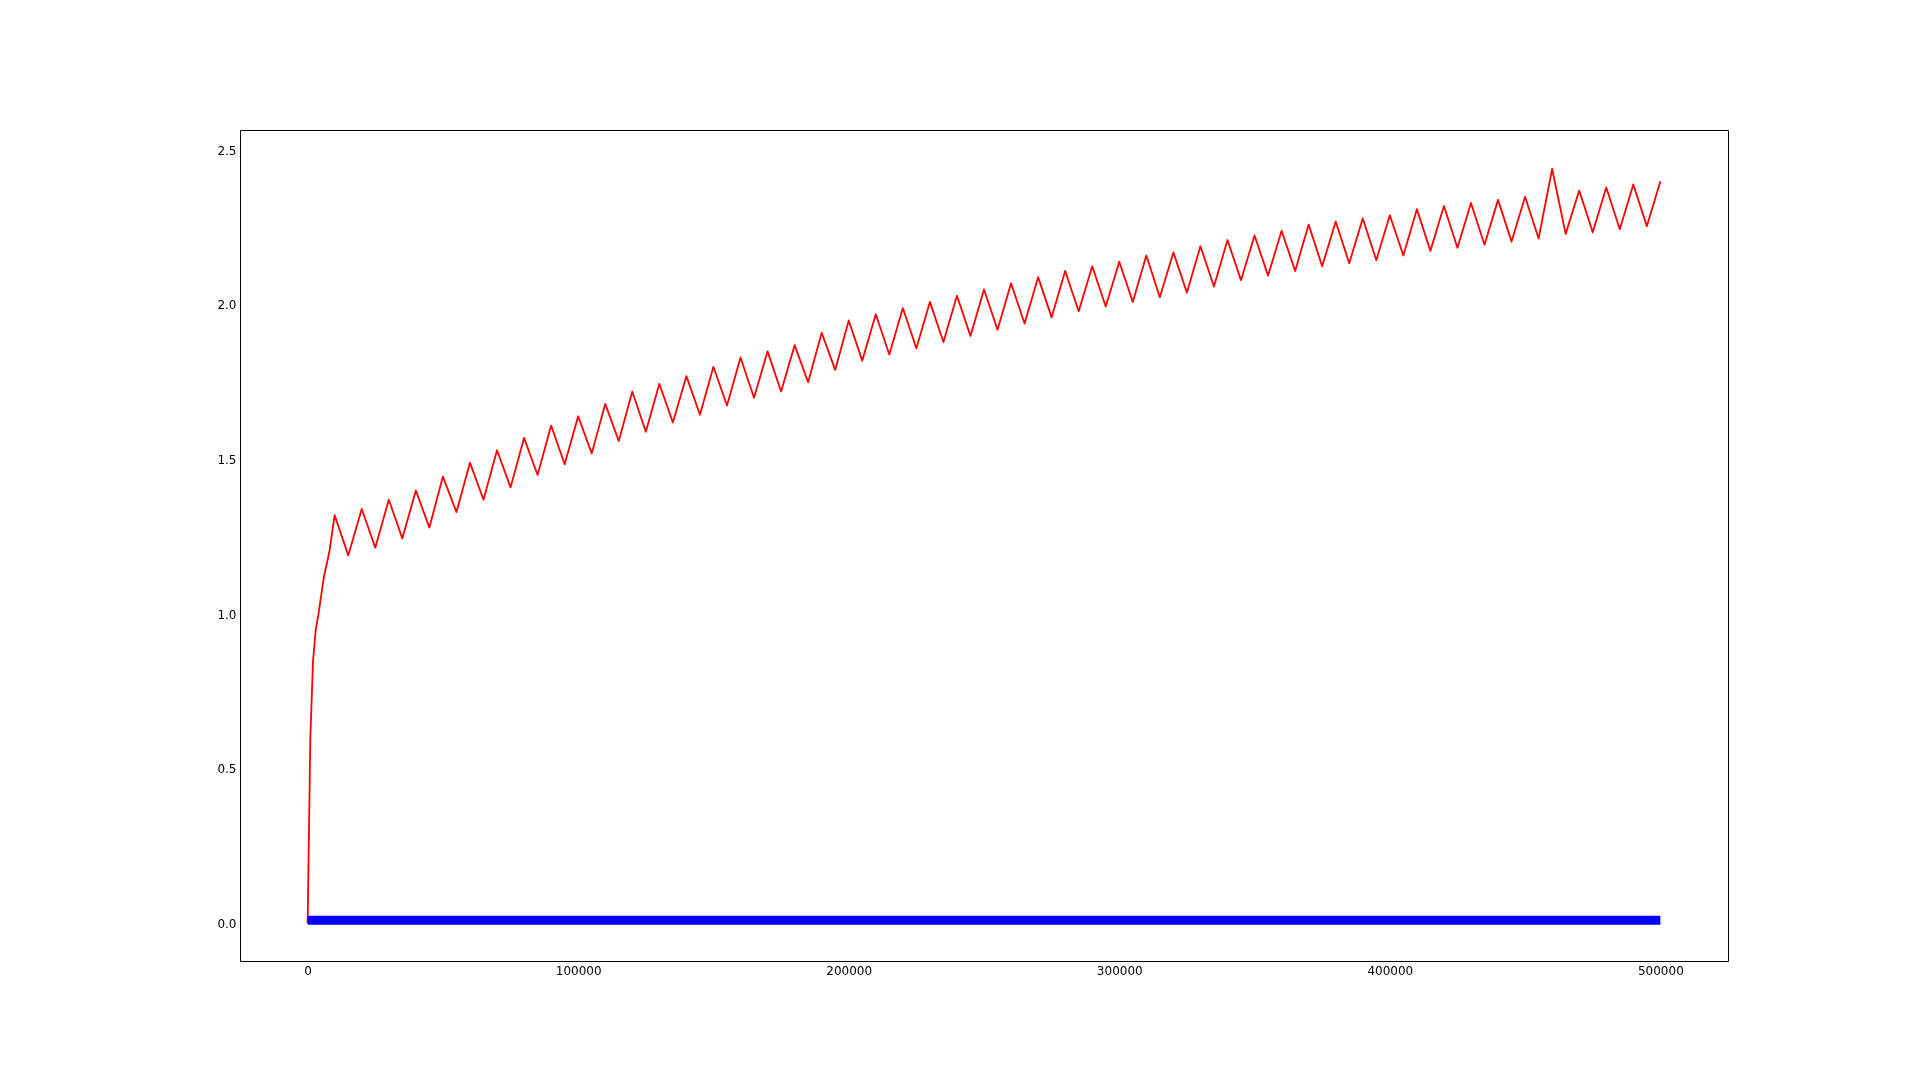 Image resolution: width=1920 pixels, height=1080 pixels. What do you see at coordinates (227, 923) in the screenshot?
I see `y-tick-label: 0.0` at bounding box center [227, 923].